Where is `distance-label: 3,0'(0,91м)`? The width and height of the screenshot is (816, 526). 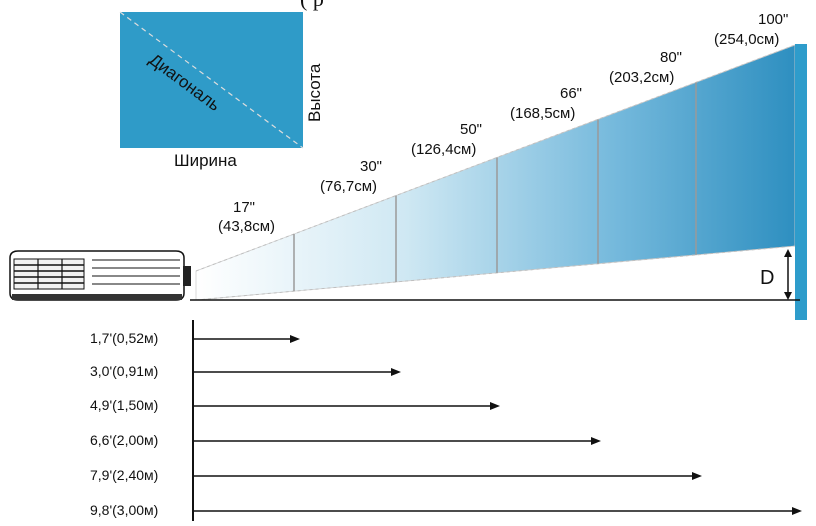 distance-label: 3,0'(0,91м) is located at coordinates (124, 371).